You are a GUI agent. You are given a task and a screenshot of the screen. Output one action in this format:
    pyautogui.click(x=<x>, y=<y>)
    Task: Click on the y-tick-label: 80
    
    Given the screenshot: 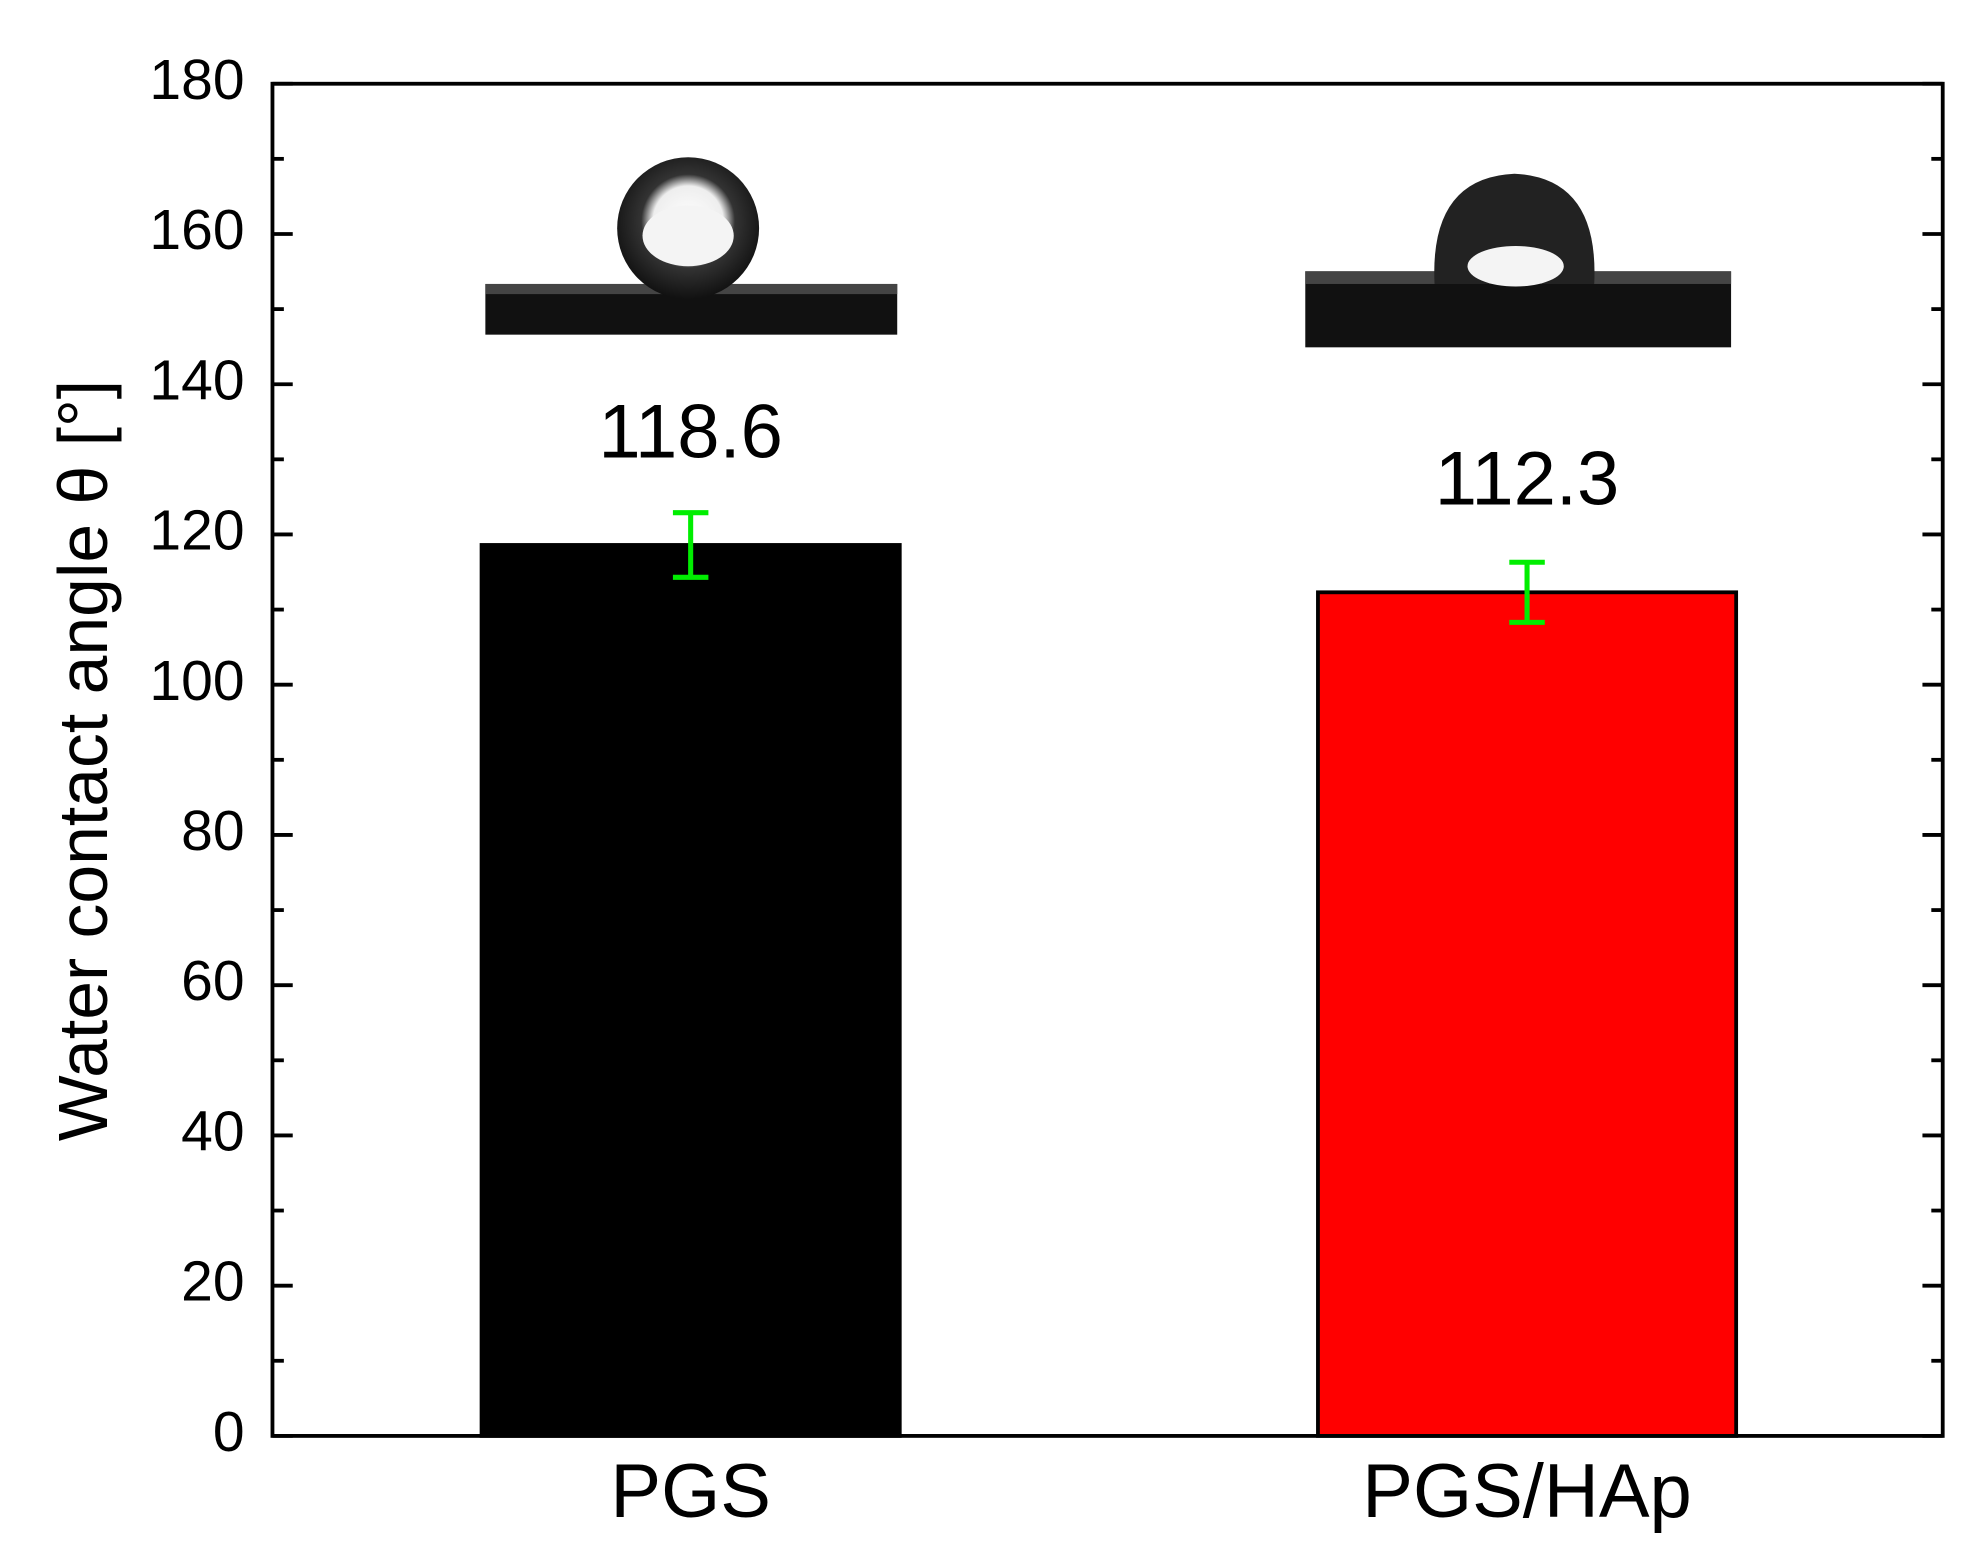 What is the action you would take?
    pyautogui.click(x=212, y=831)
    